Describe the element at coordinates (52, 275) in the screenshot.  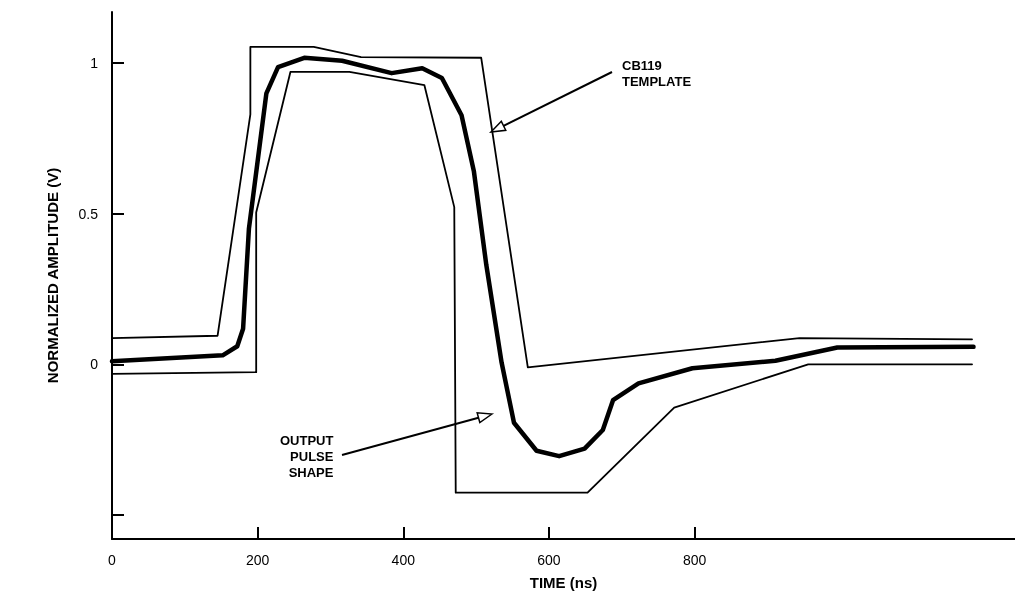
I see `y-axis-title: NORMALIZED AMPLITUDE (V)` at that location.